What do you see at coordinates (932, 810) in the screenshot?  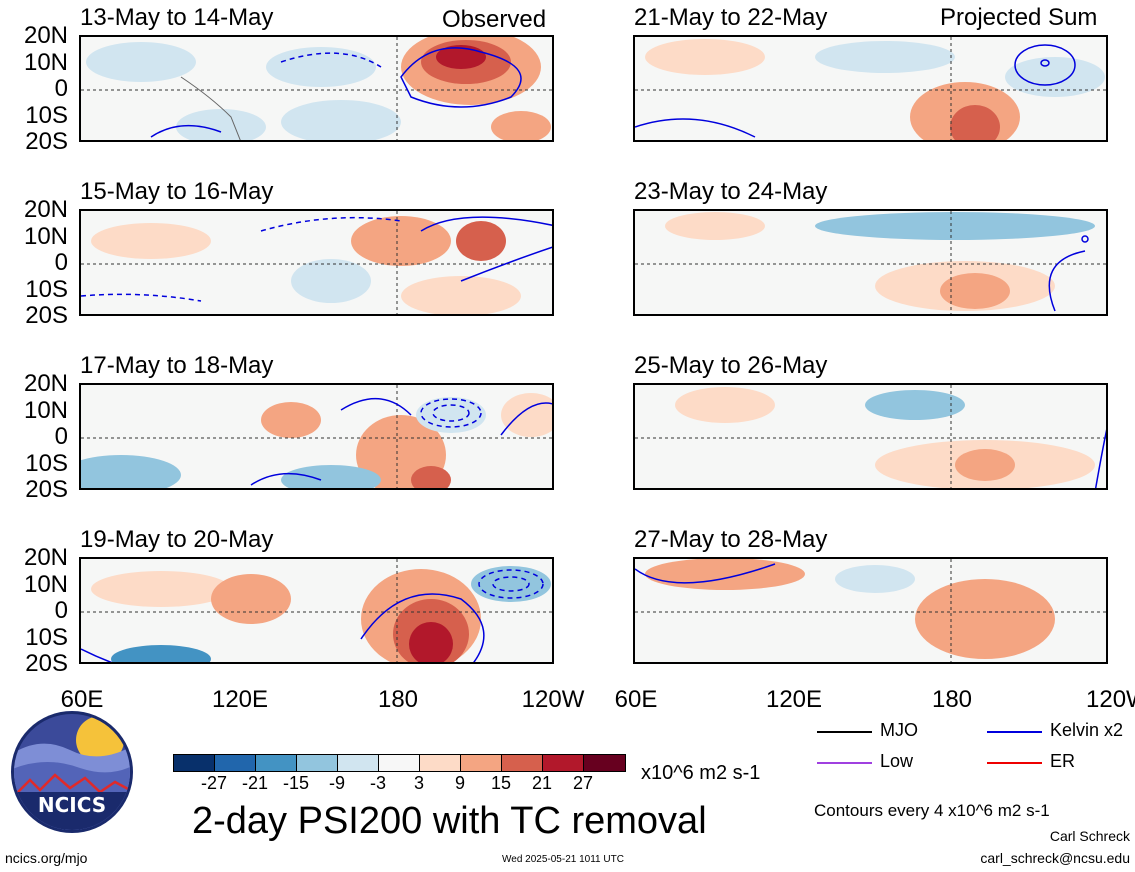 I see `contour-note: Contours every 4 x10^6 m2 s-1` at bounding box center [932, 810].